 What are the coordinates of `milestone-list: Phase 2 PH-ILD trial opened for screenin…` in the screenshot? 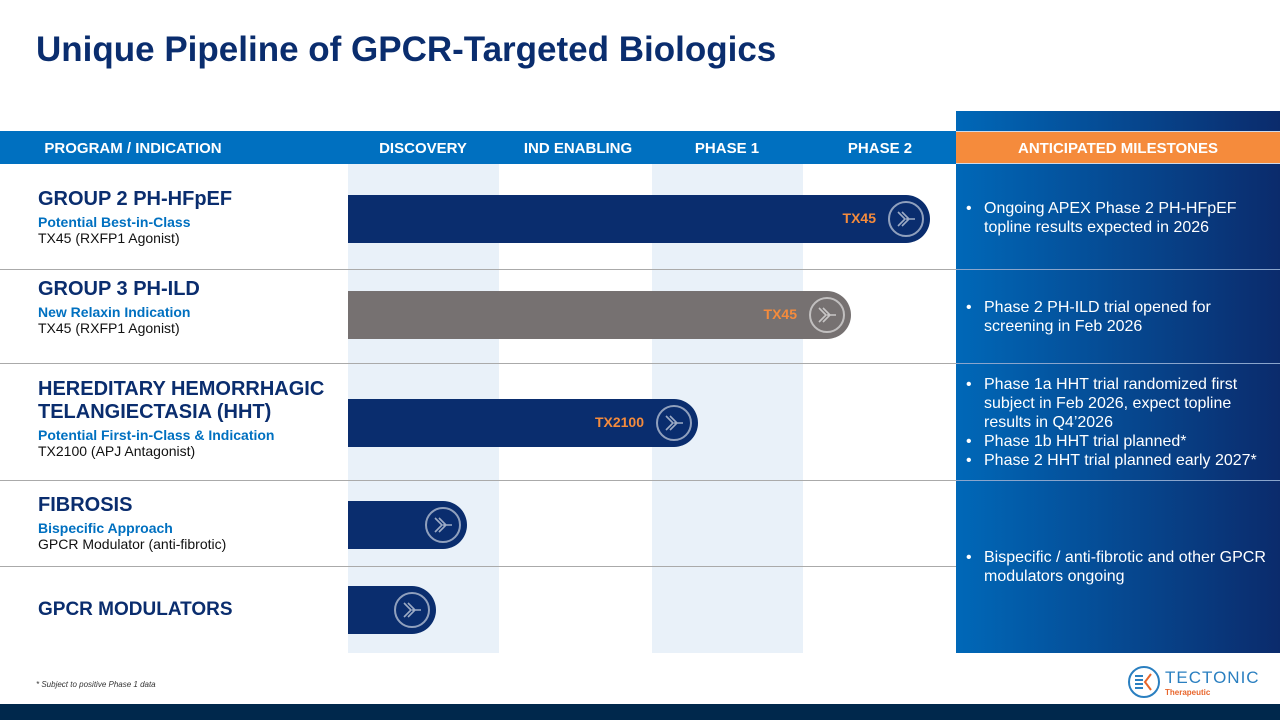 It's located at (1119, 317).